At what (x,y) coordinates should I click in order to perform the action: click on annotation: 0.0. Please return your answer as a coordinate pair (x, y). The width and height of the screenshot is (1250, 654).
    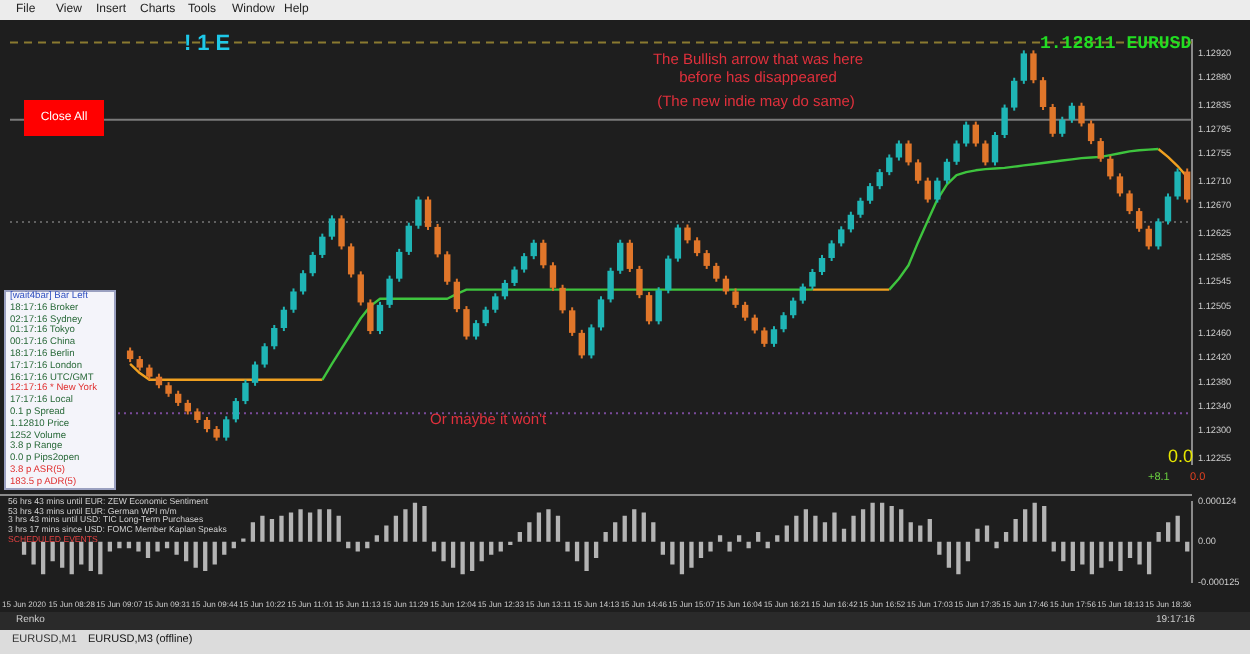
    Looking at the image, I should click on (1181, 456).